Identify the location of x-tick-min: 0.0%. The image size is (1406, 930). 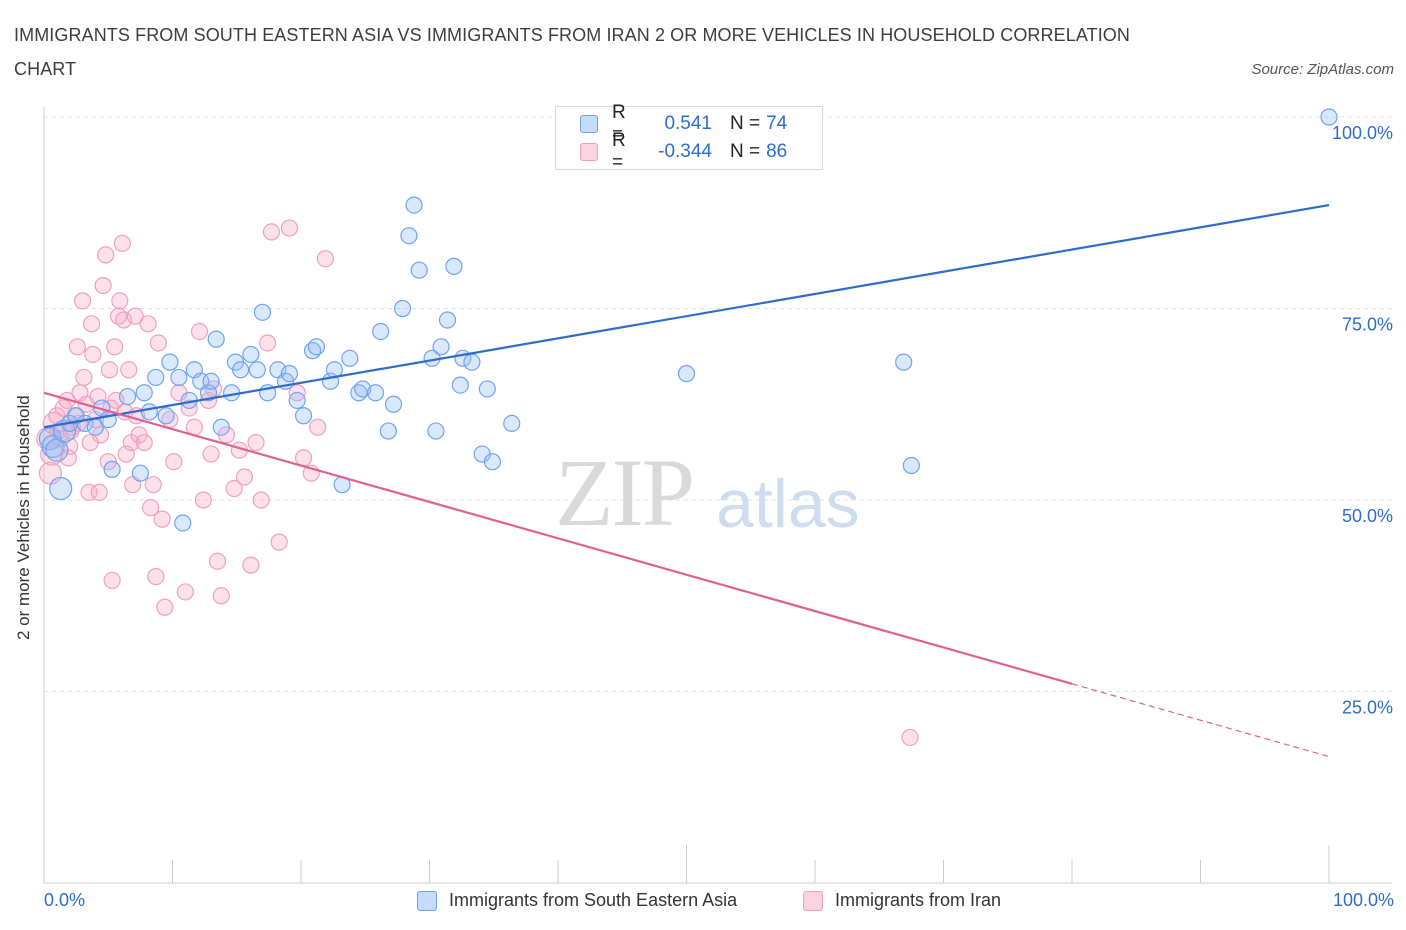
(65, 900).